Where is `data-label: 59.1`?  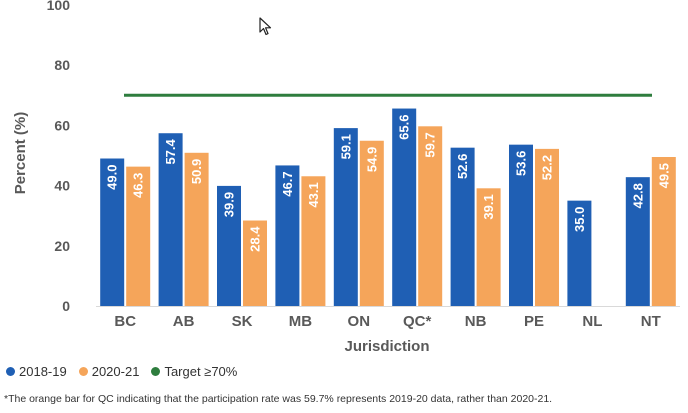
data-label: 59.1 is located at coordinates (345, 146).